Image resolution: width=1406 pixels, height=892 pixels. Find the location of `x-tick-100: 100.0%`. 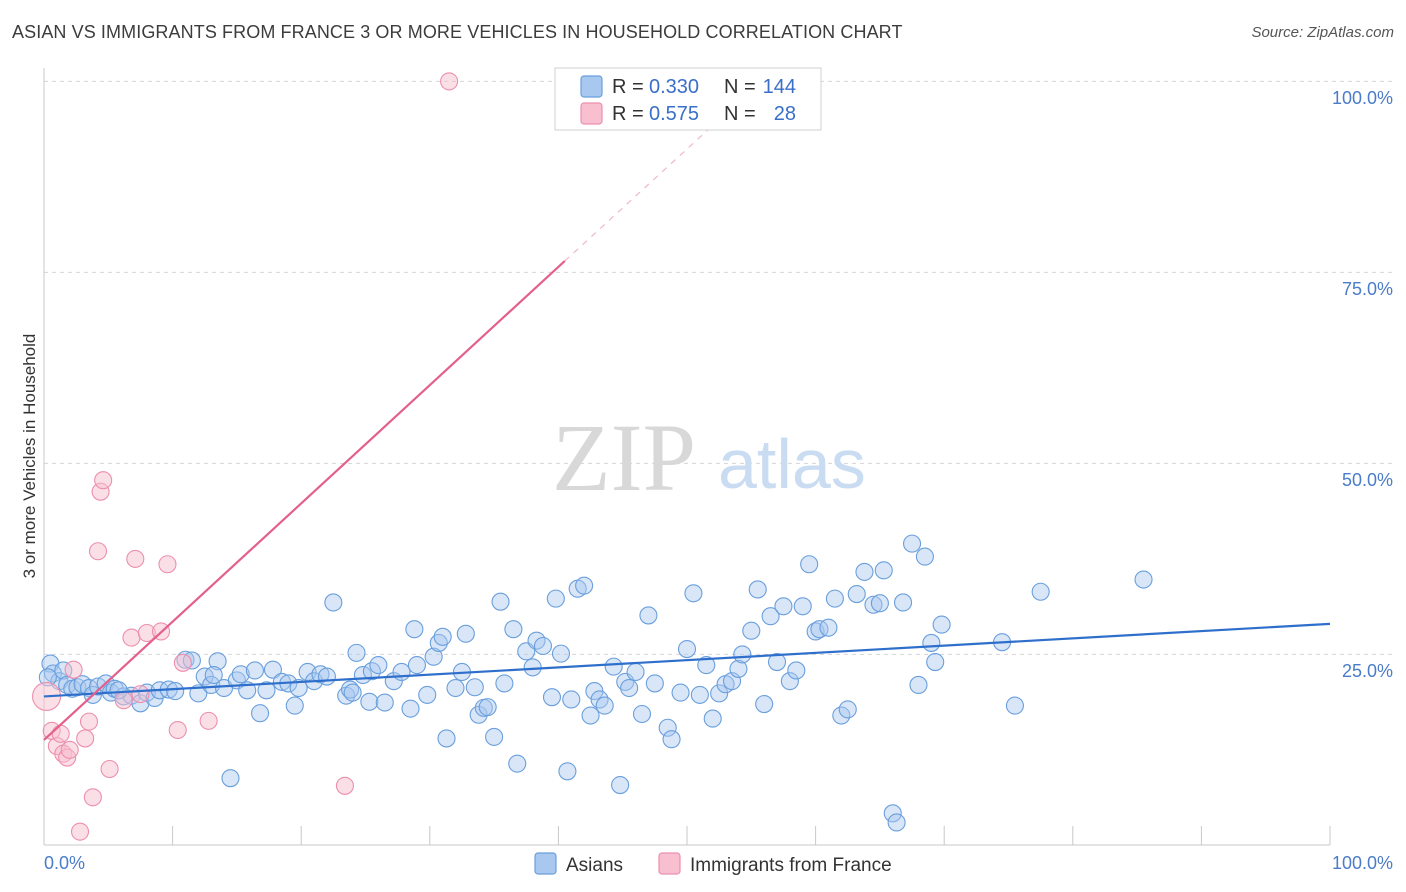

x-tick-100: 100.0% is located at coordinates (1362, 863).